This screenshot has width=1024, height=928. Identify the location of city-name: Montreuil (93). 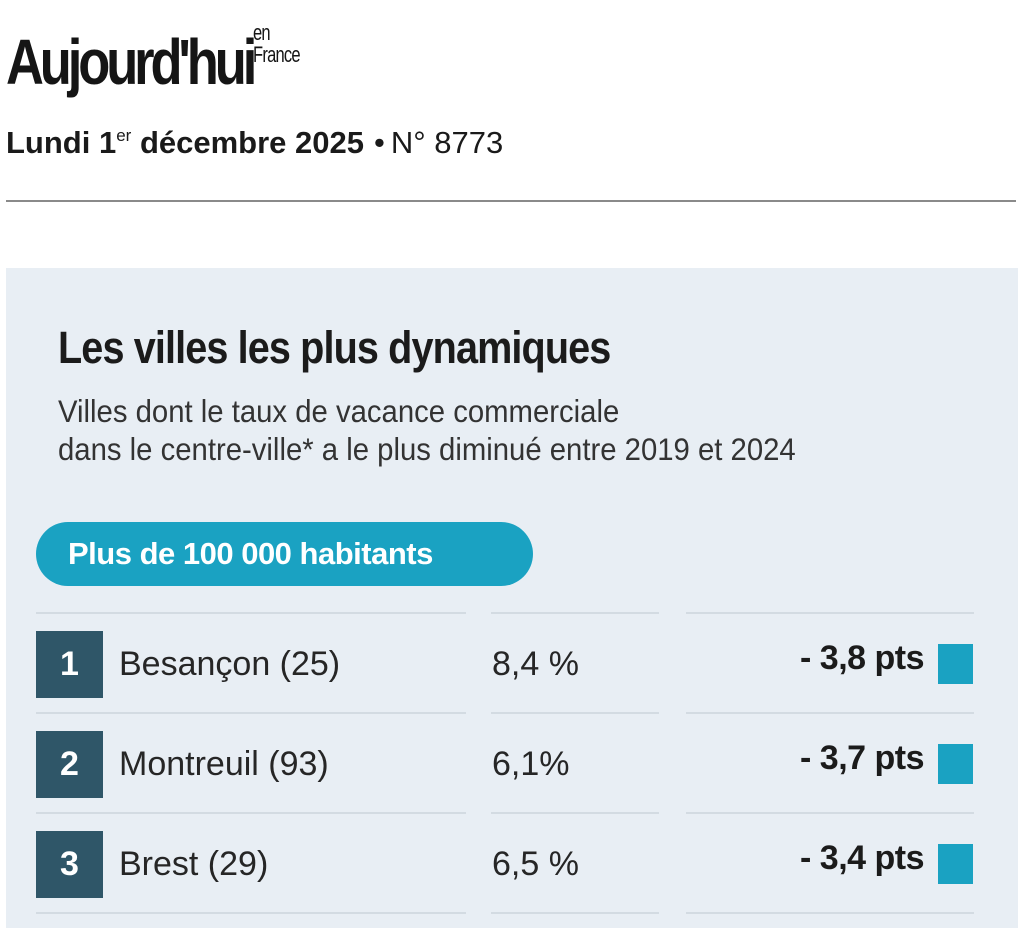
(224, 764).